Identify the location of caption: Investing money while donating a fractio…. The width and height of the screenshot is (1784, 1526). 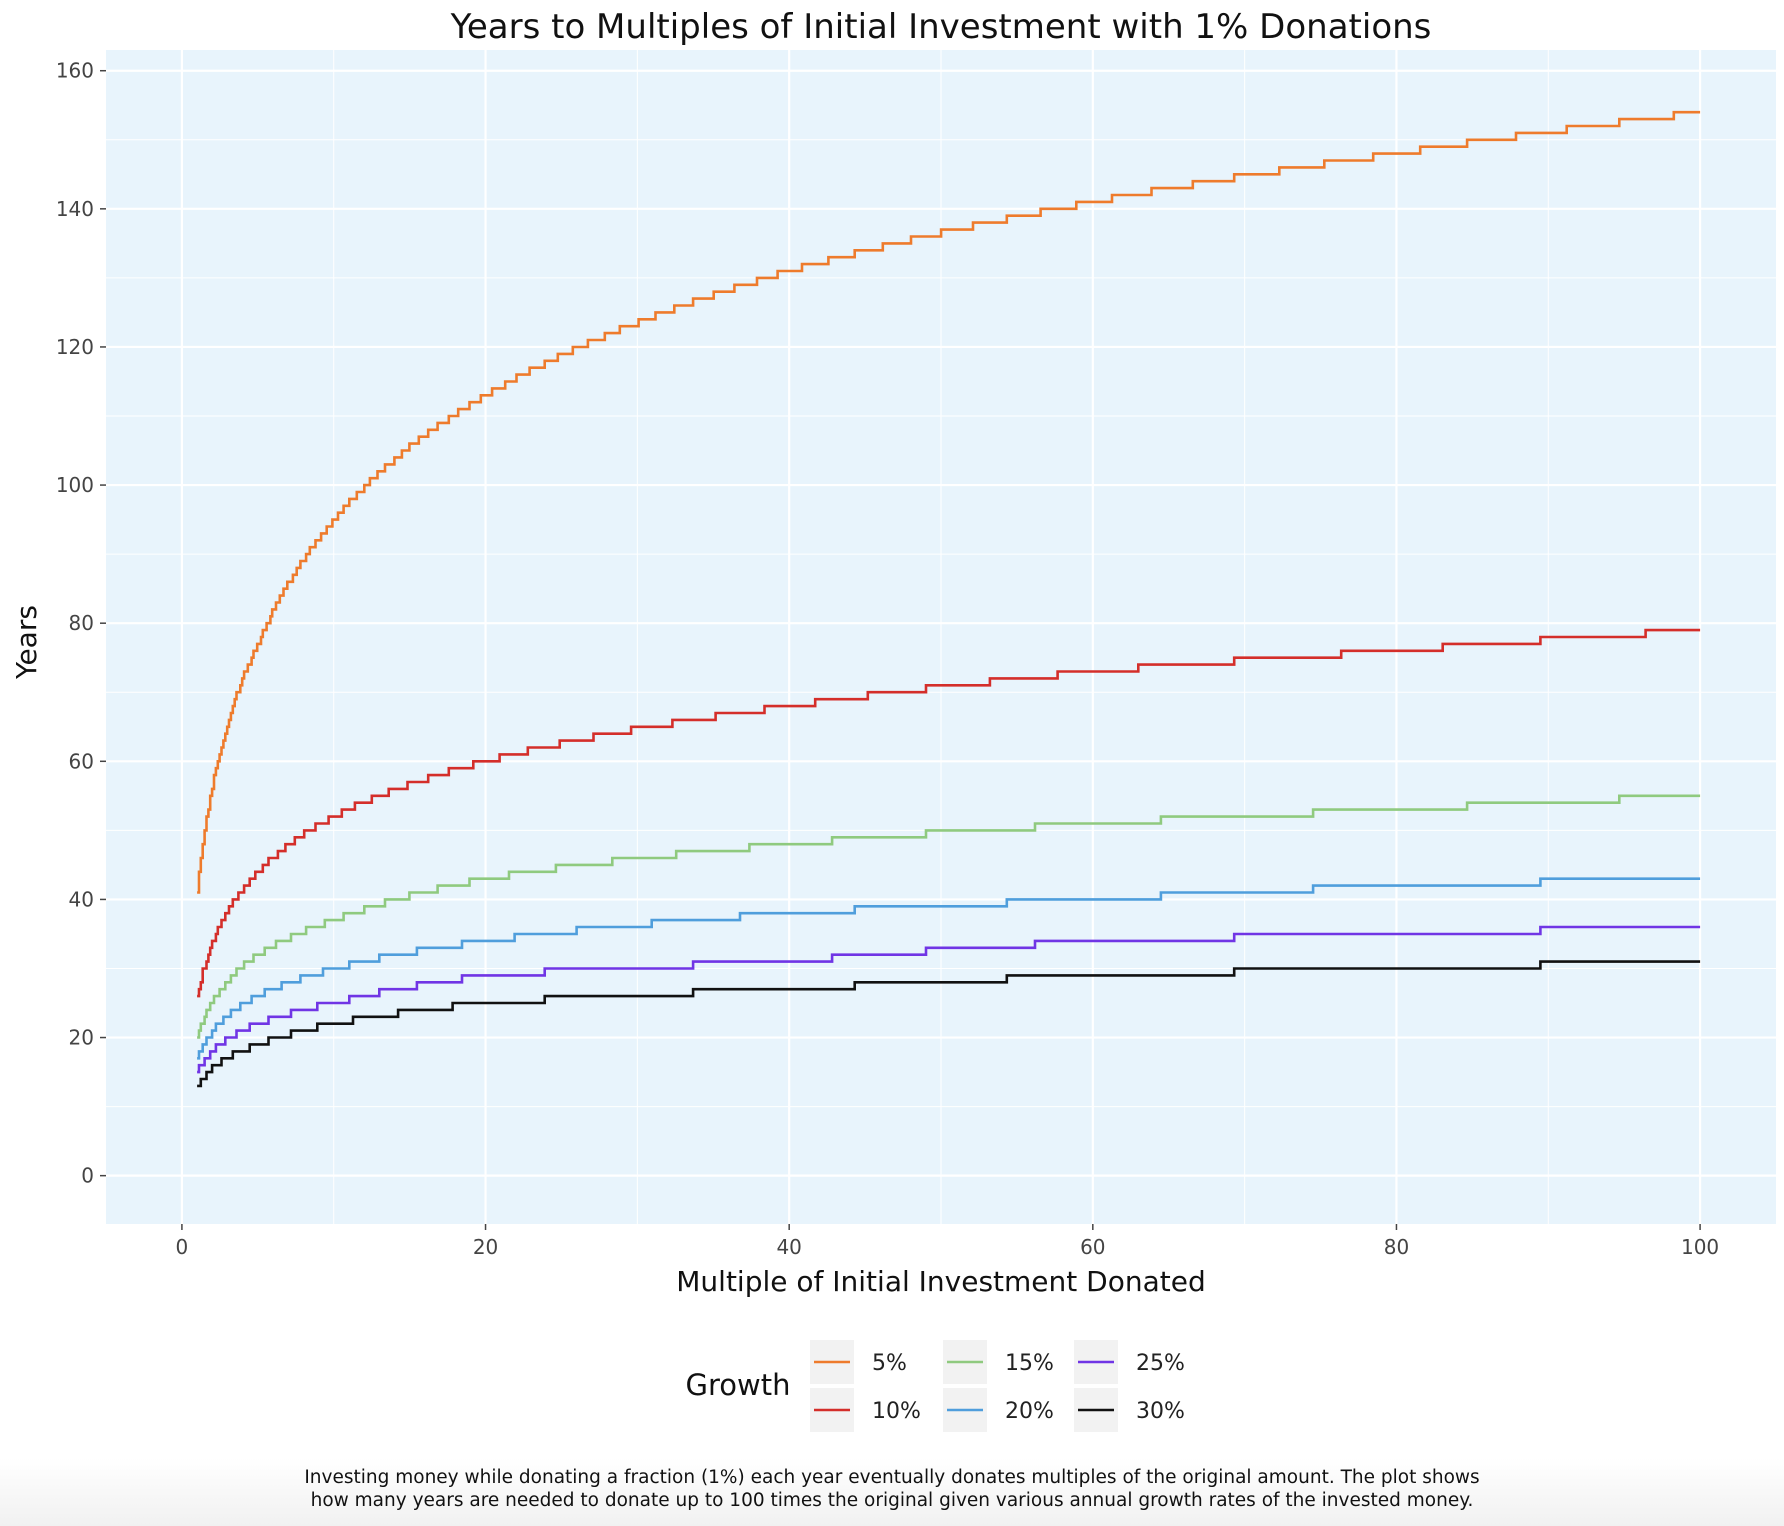
(892, 1492).